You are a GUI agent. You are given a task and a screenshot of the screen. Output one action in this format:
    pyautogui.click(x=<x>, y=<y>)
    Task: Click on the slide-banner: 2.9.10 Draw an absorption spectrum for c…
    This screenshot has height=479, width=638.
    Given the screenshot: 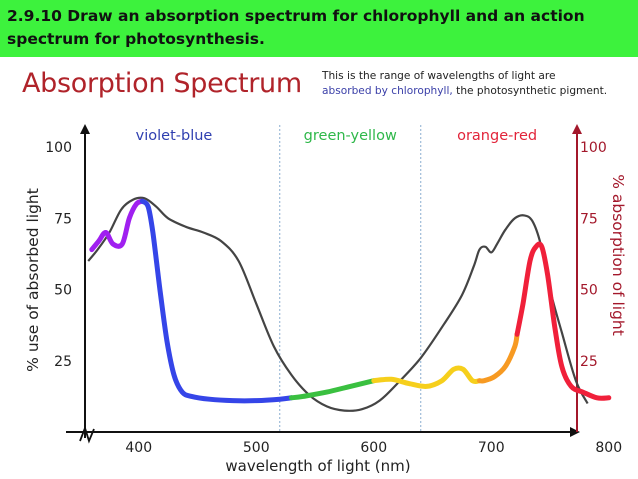 What is the action you would take?
    pyautogui.click(x=319, y=28)
    